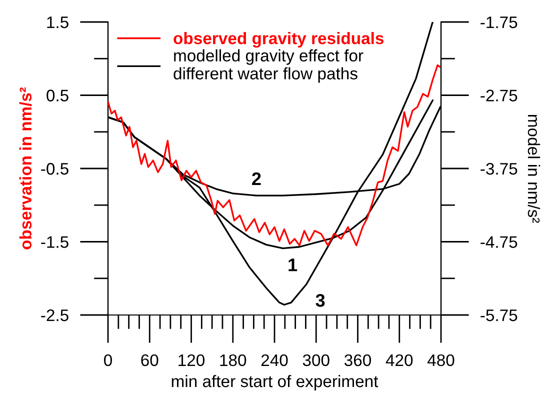  Describe the element at coordinates (499, 22) in the screenshot. I see `y2-tick-label: -1.75` at that location.